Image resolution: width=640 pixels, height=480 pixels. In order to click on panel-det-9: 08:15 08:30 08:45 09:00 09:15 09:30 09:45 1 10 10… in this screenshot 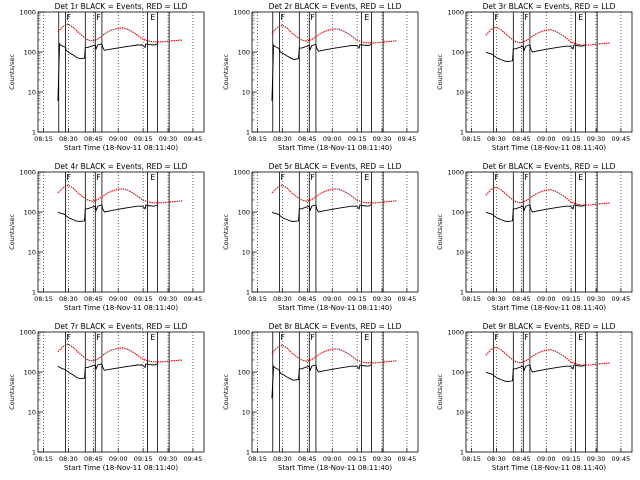, I will do `click(534, 397)`.